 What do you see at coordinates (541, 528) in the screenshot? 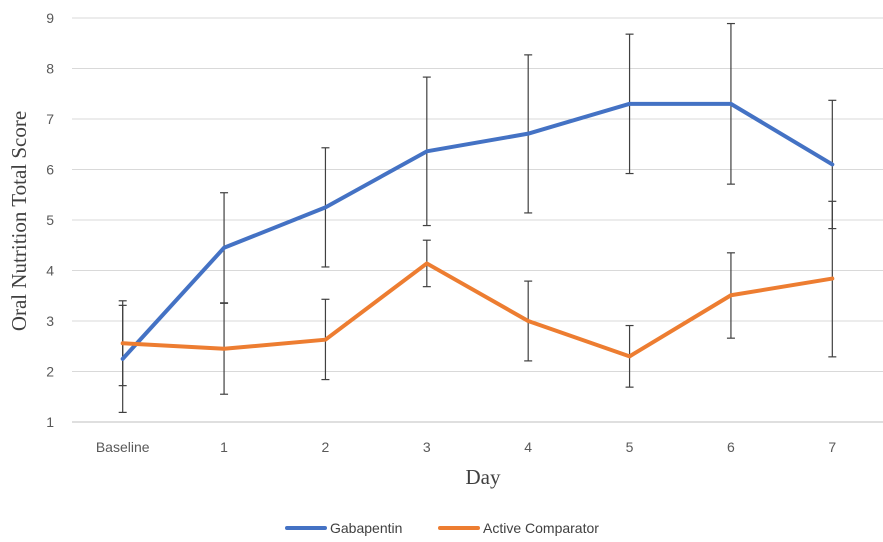
I see `legend-label: Active Comparator` at bounding box center [541, 528].